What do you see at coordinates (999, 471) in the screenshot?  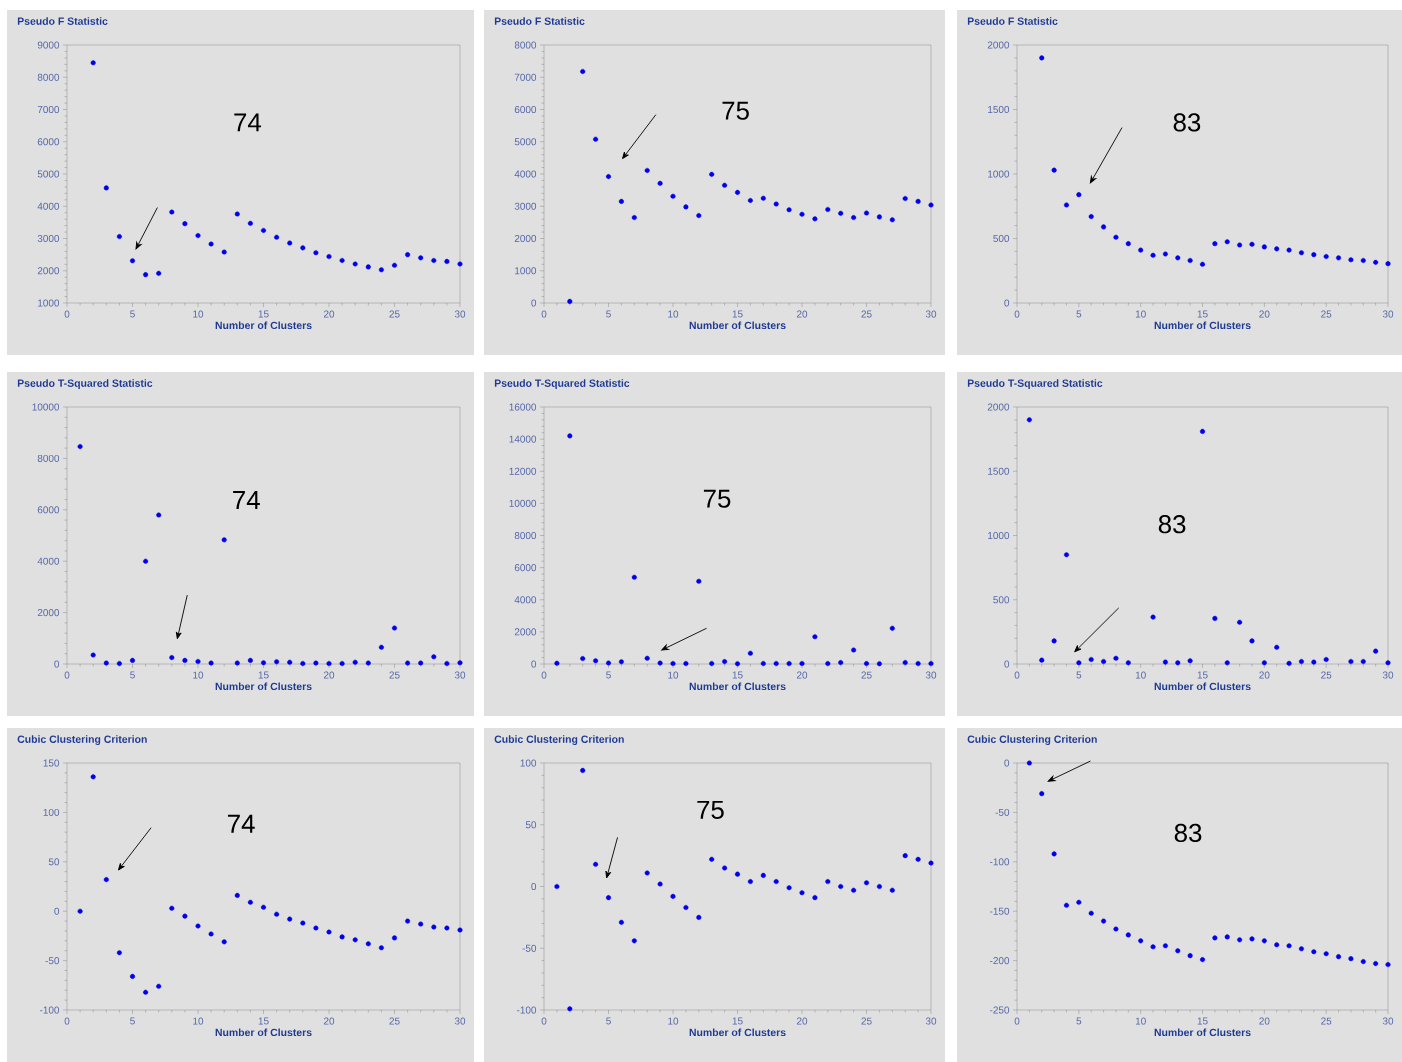 I see `y-tick-label: 1500` at bounding box center [999, 471].